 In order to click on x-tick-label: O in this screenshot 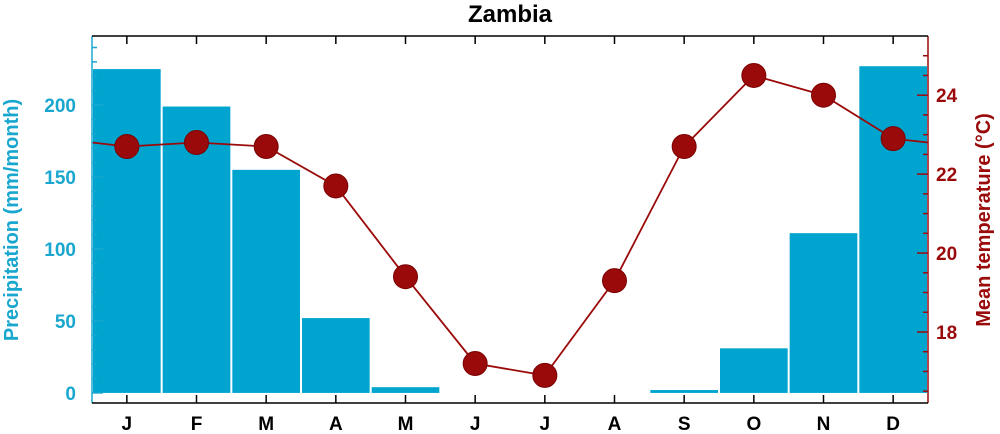, I will do `click(753, 424)`.